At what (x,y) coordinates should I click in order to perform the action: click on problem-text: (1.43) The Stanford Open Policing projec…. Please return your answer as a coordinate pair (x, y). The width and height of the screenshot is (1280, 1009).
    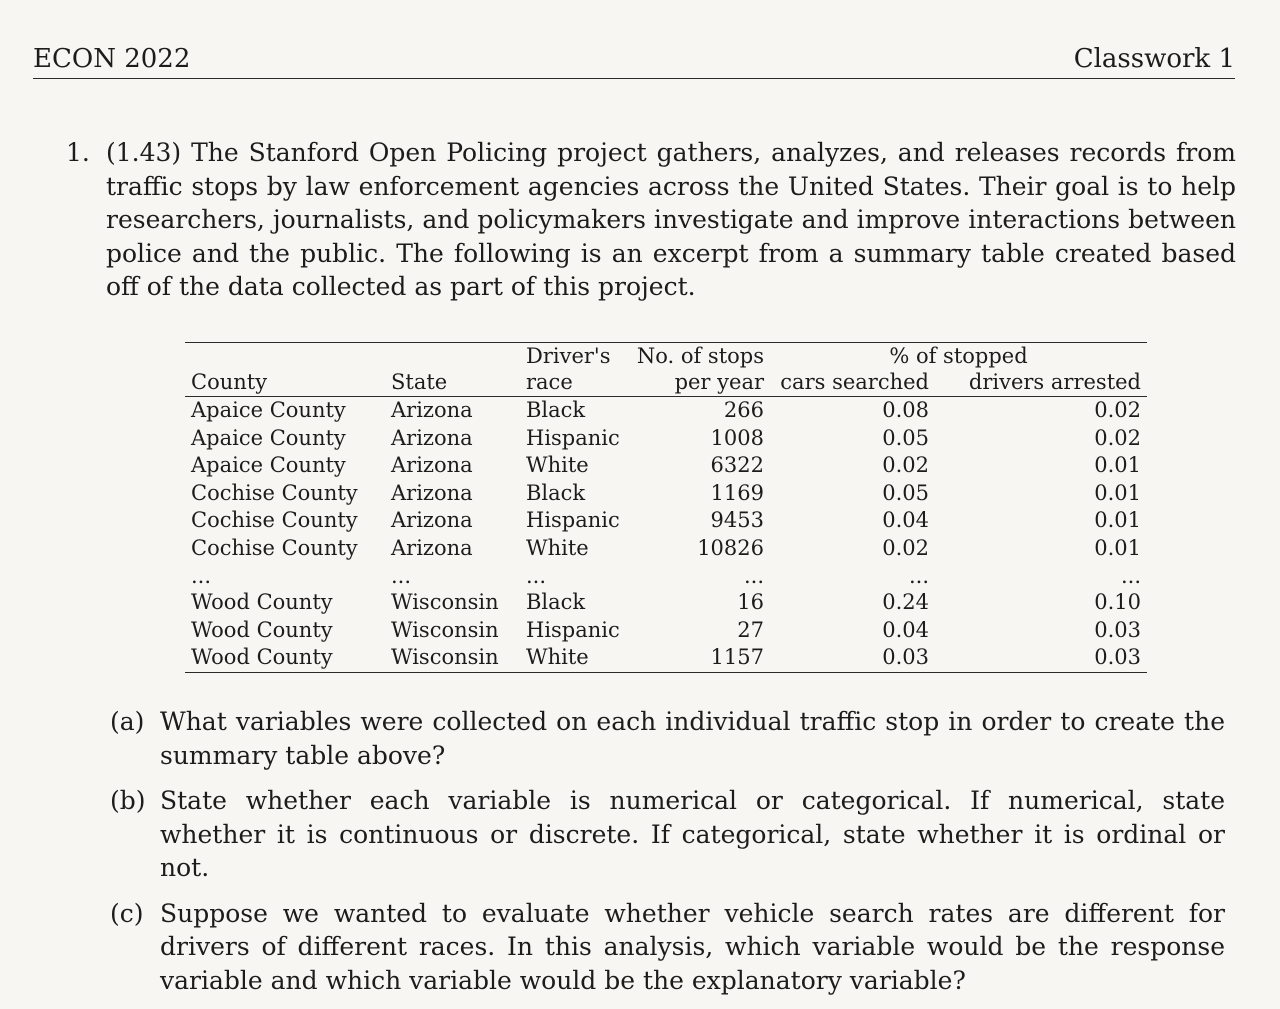
    Looking at the image, I should click on (671, 219).